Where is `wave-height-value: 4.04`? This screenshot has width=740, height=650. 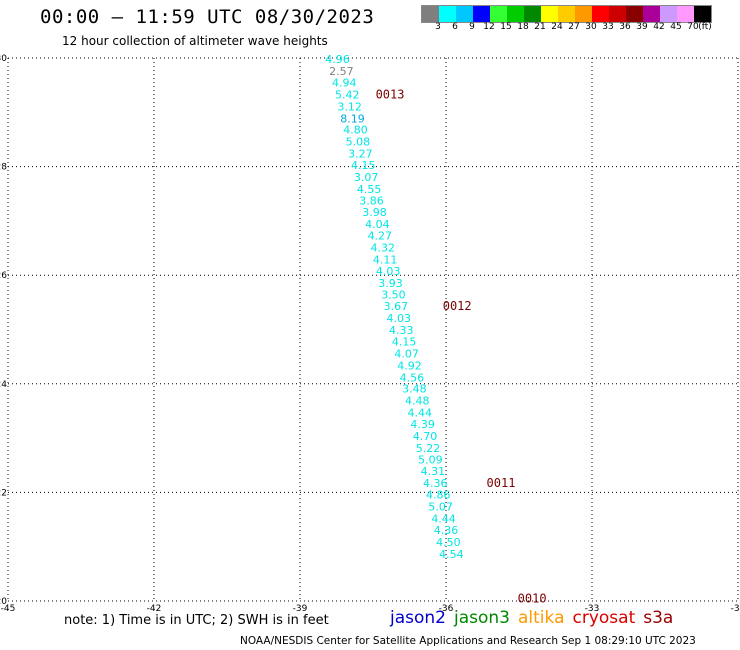
wave-height-value: 4.04 is located at coordinates (377, 224).